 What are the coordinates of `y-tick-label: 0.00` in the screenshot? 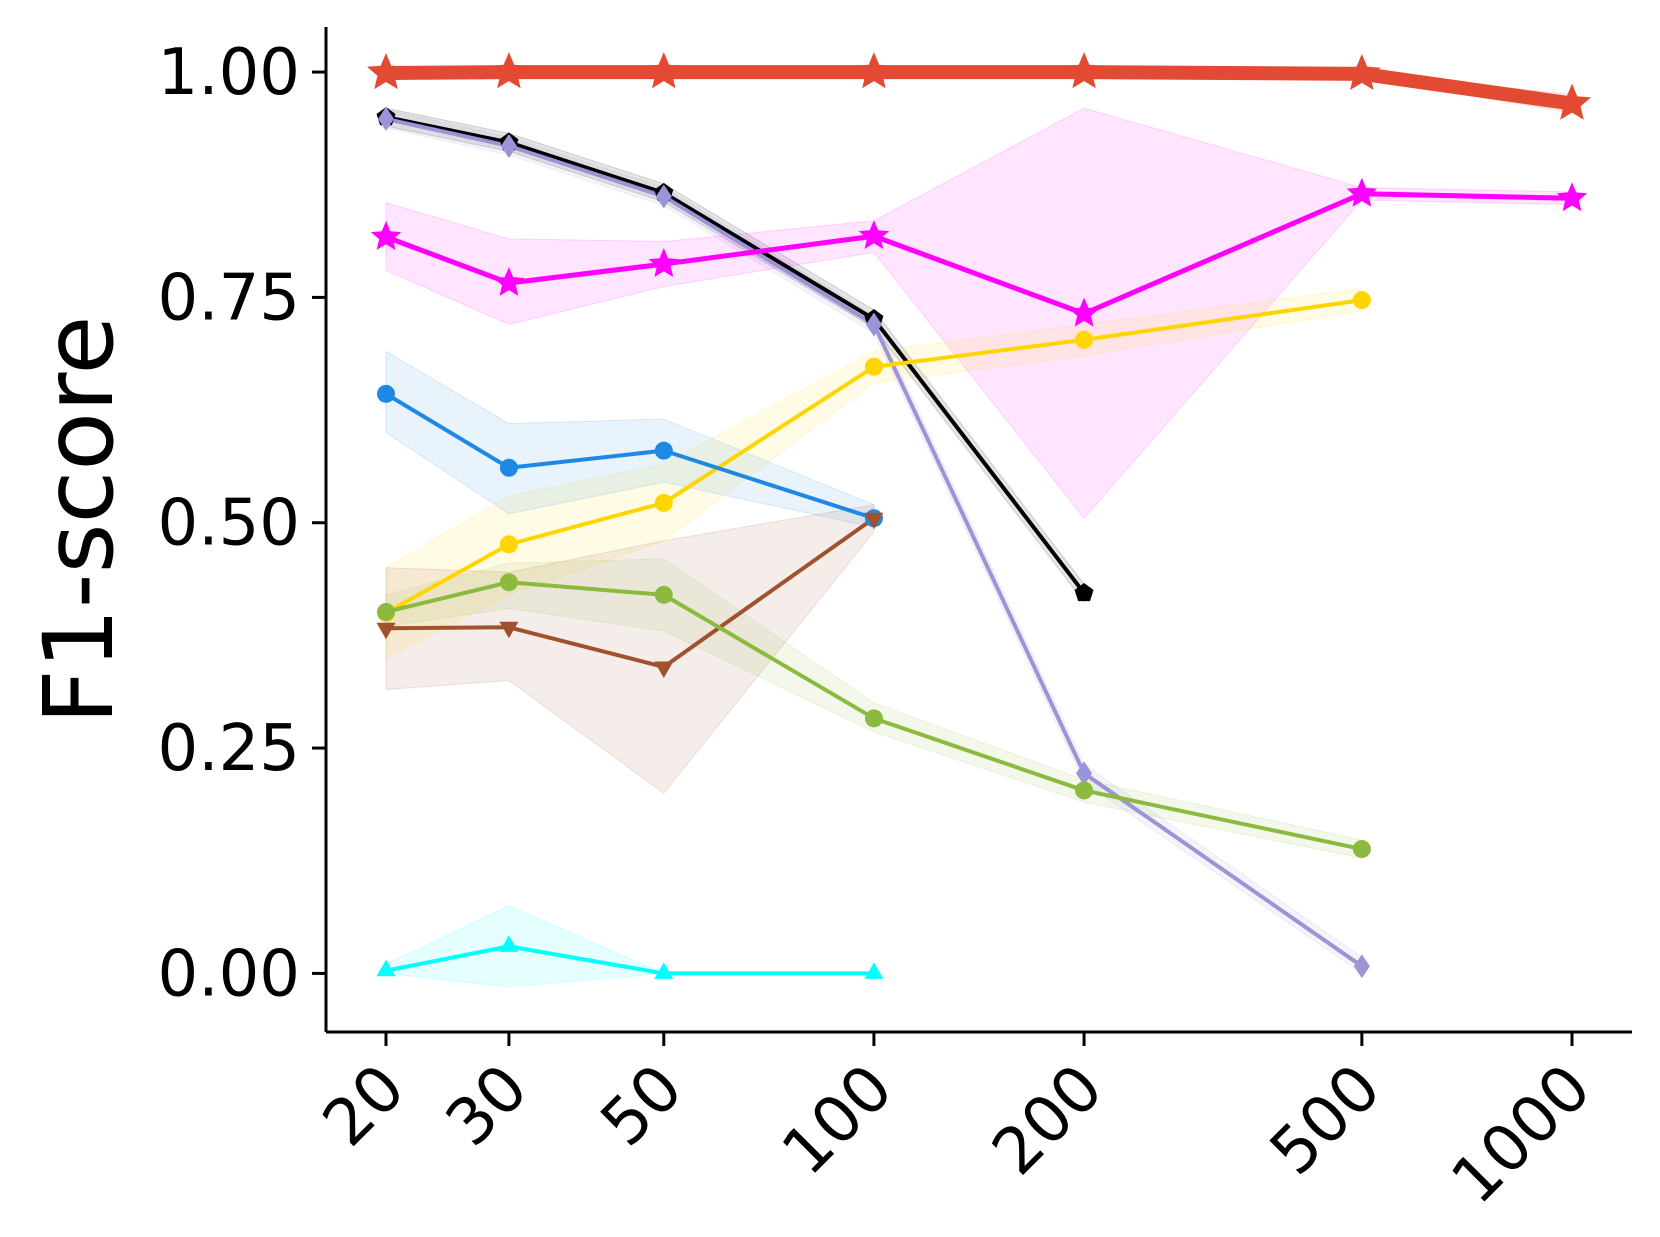 It's located at (229, 974).